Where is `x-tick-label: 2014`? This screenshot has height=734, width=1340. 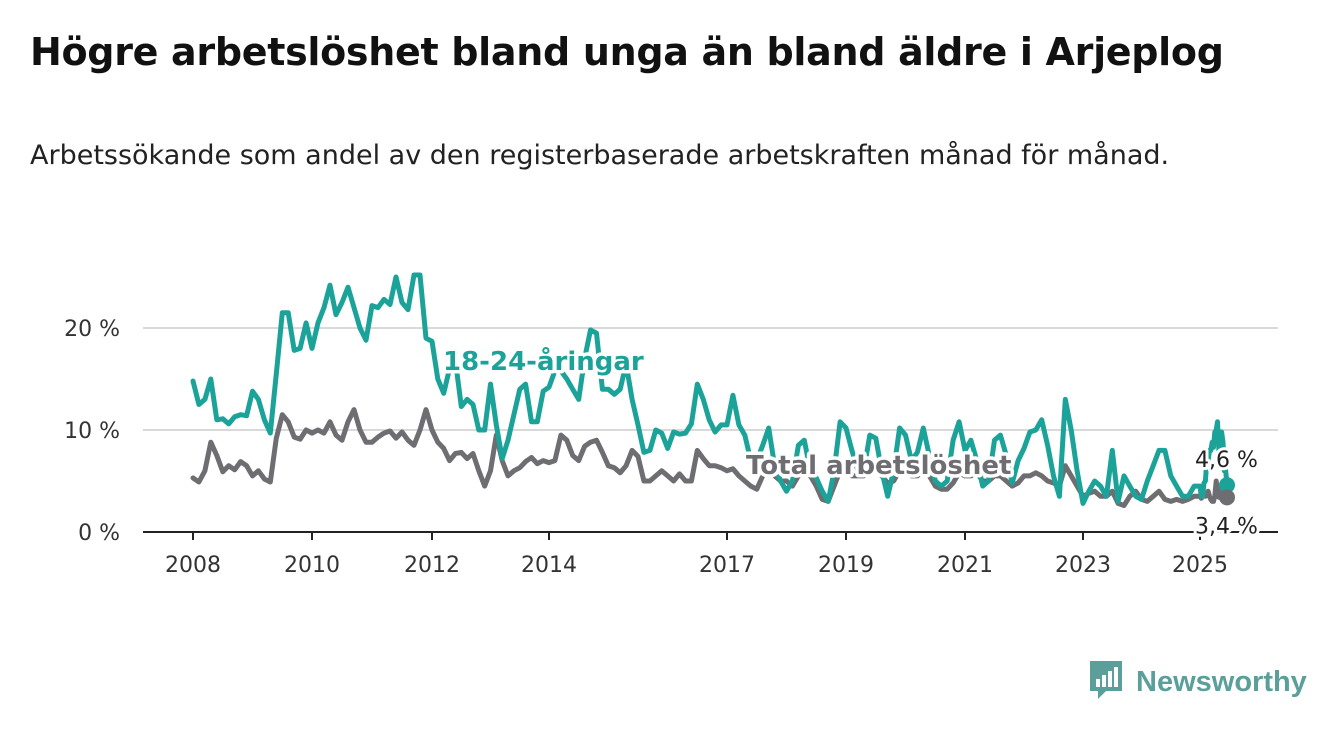
x-tick-label: 2014 is located at coordinates (549, 565).